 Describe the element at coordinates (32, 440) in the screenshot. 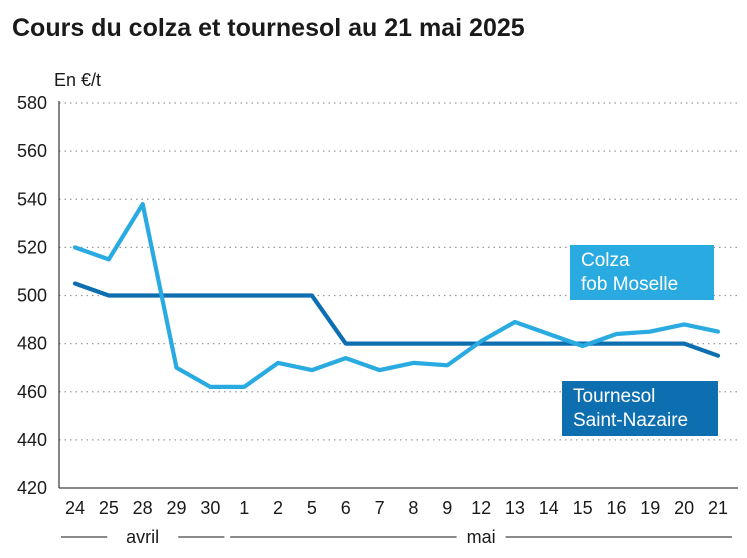

I see `y-tick-label: 440` at that location.